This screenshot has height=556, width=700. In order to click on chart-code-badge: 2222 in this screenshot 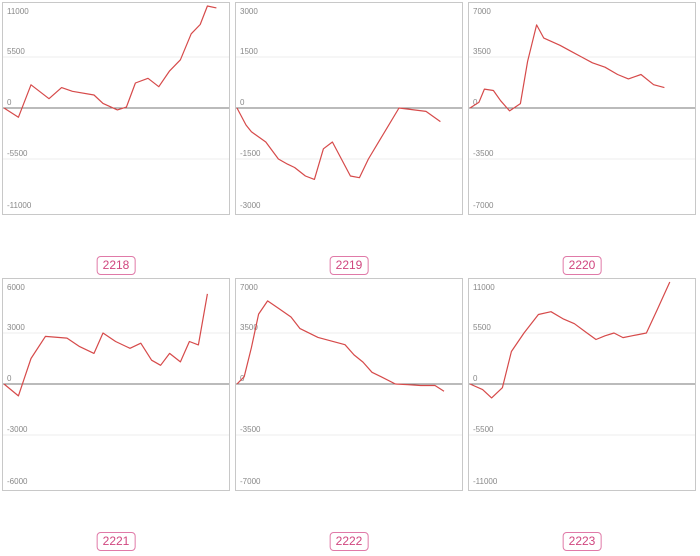, I will do `click(349, 541)`.